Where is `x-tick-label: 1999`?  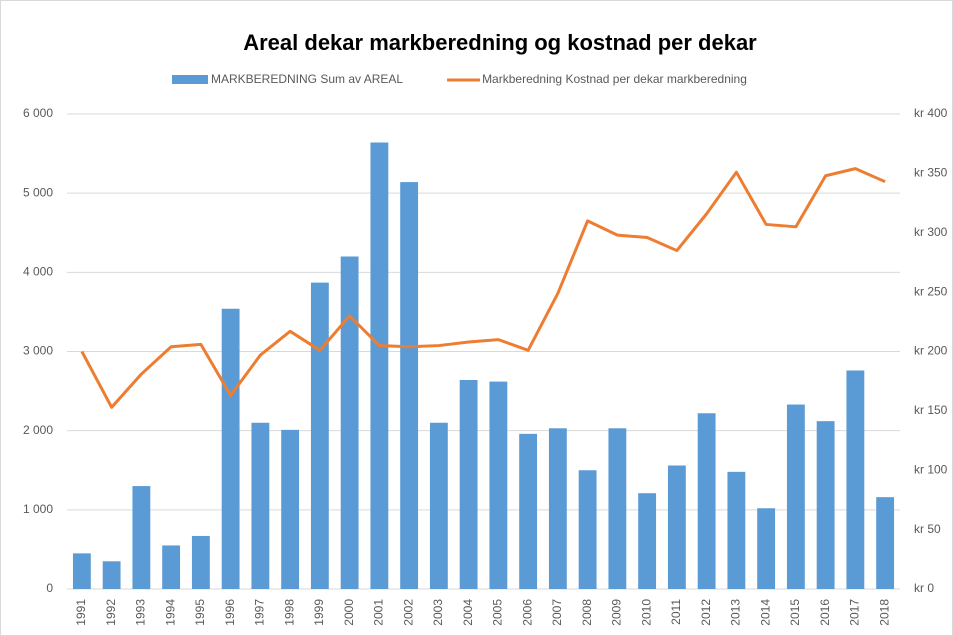
x-tick-label: 1999 is located at coordinates (319, 612).